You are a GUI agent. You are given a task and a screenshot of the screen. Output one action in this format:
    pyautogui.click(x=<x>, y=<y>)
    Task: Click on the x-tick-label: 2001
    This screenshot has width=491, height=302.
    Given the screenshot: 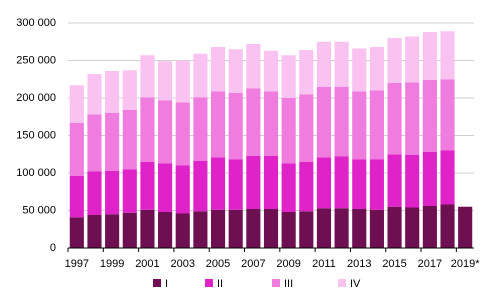 What is the action you would take?
    pyautogui.click(x=147, y=264)
    